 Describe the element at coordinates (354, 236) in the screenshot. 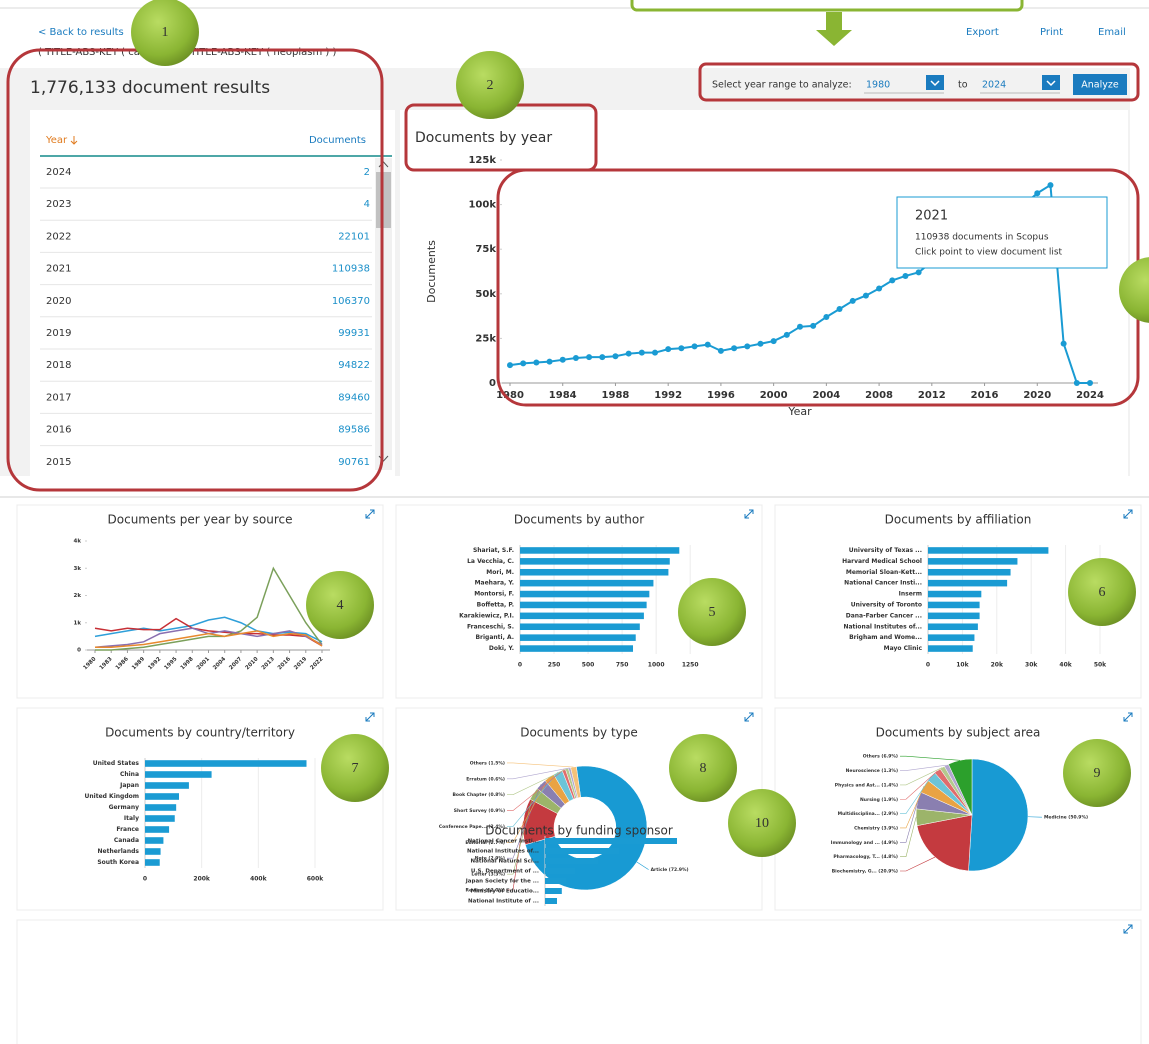

I see `row-documents: 22101` at that location.